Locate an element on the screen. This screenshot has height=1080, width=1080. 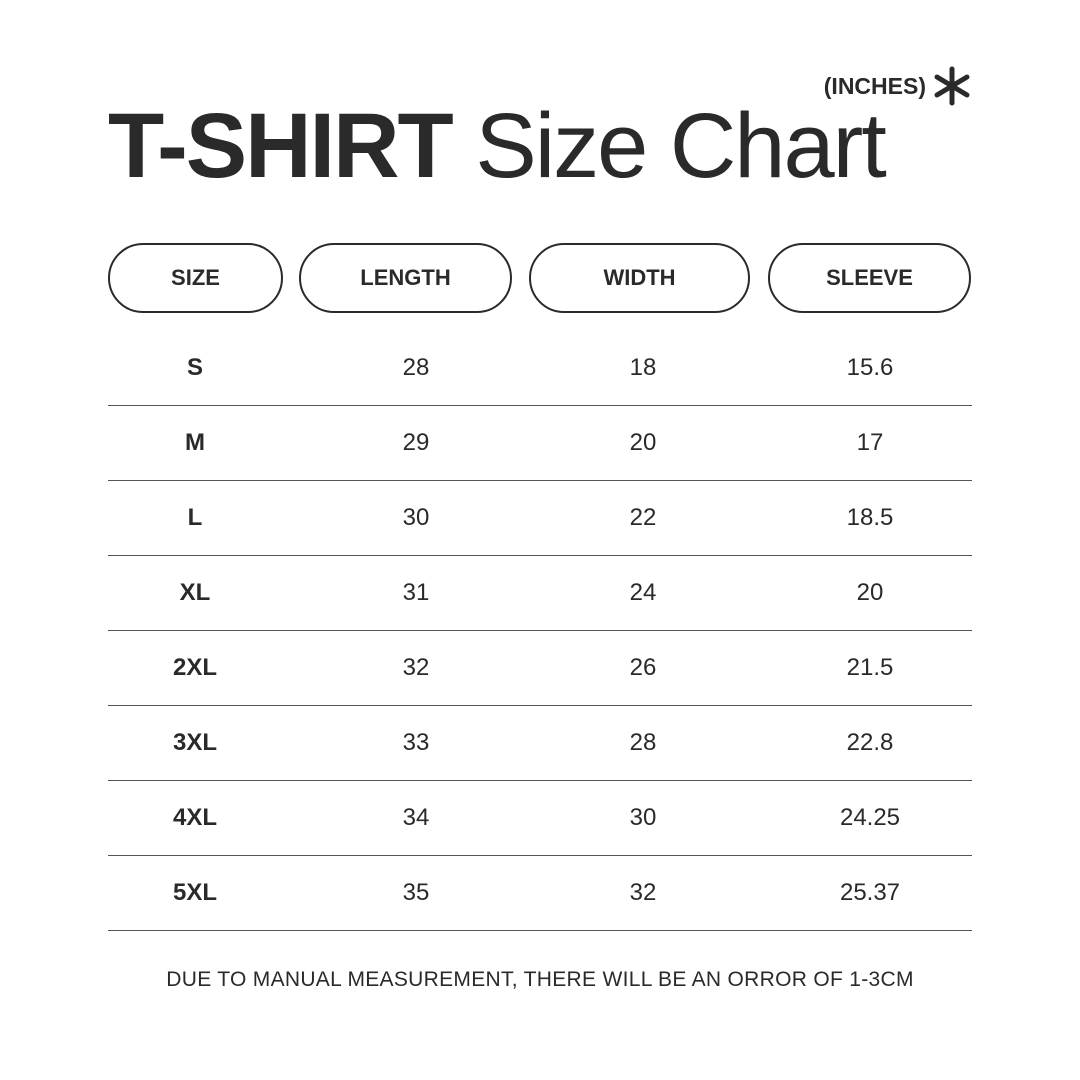
table-row: 5XL 35 32 25.37 is located at coordinates (540, 893).